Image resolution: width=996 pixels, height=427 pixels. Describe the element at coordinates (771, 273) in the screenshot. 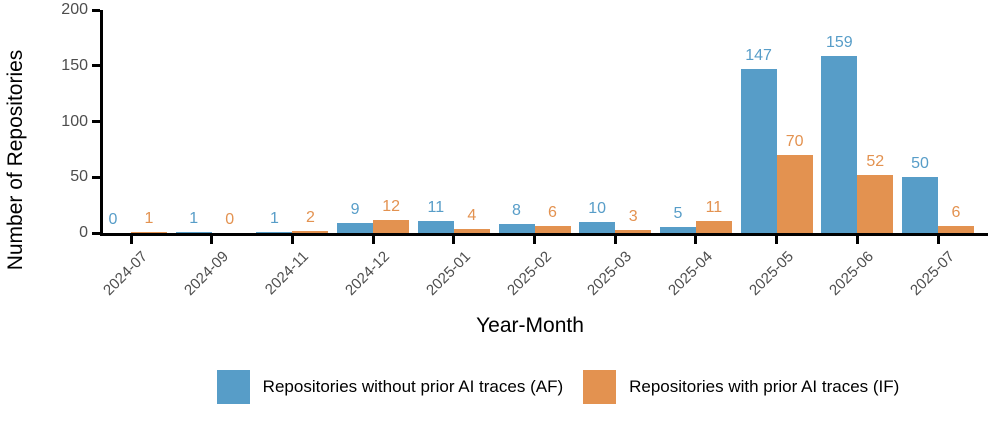

I see `x-axis-tick-label: 2025-05` at that location.